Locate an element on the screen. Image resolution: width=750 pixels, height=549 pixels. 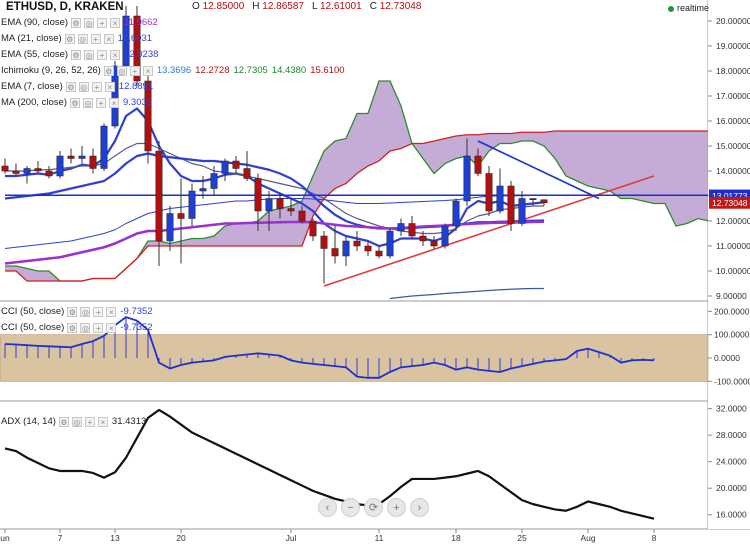
price-tick-label: 11.00000 is located at coordinates (733, 246).